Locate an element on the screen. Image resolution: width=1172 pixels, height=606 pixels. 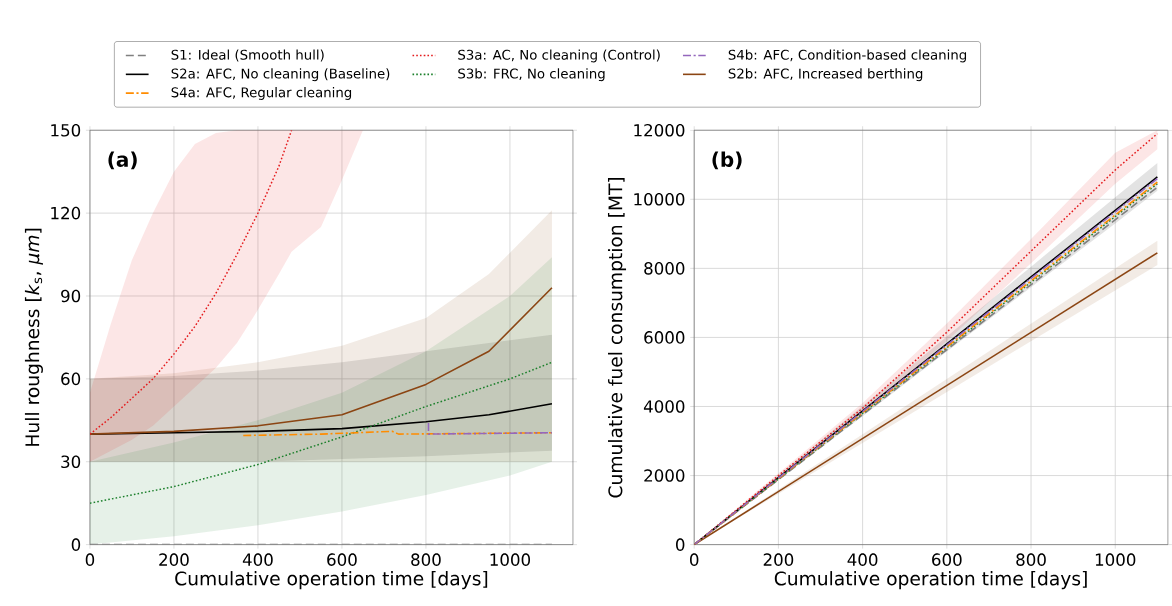
y-tick-label: 60 is located at coordinates (71, 379).